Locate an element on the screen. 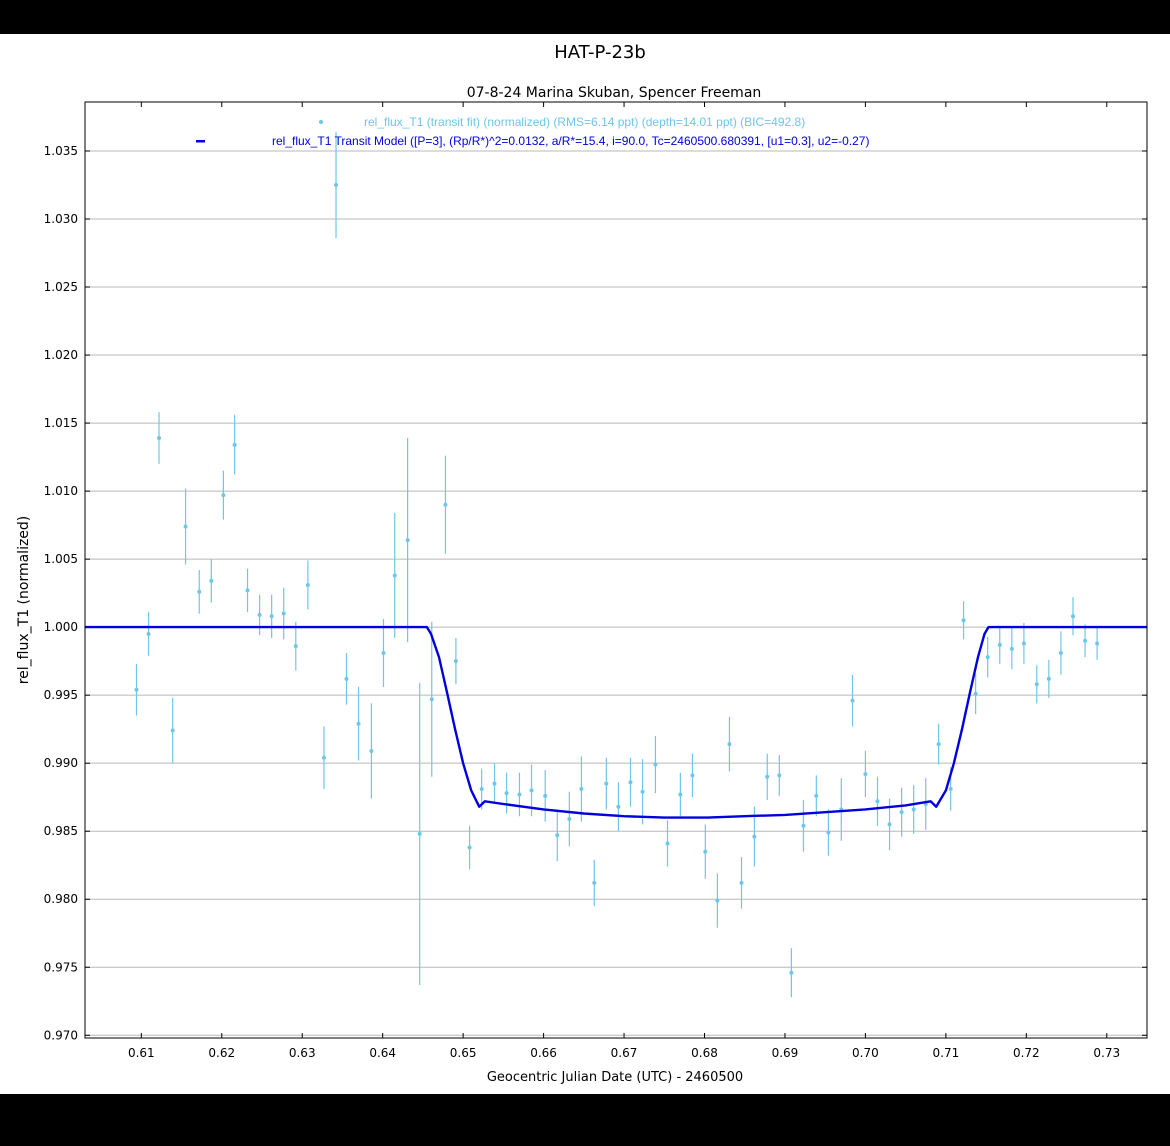 The height and width of the screenshot is (1146, 1170). y-tick-label: 1.015 is located at coordinates (61, 423).